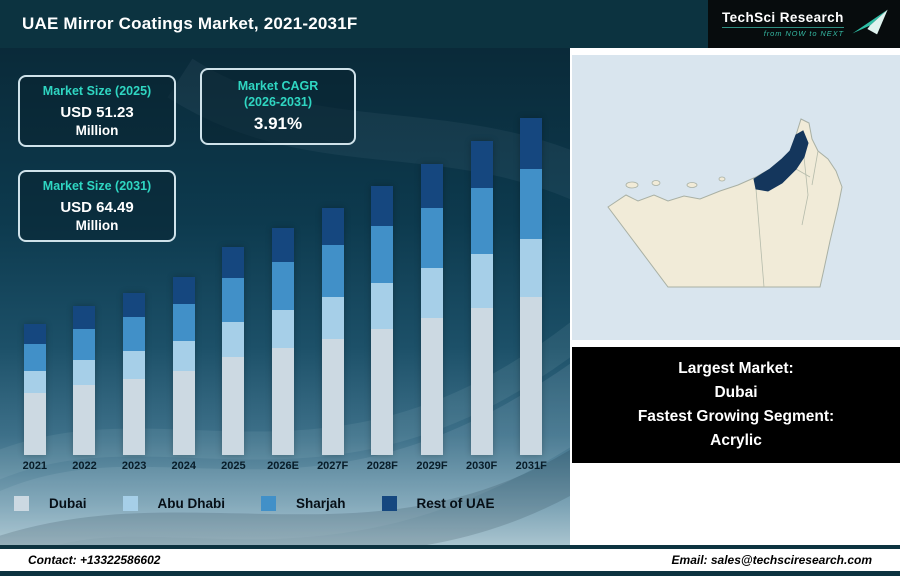 This screenshot has width=900, height=576. I want to click on logo-text: TechSci Research from NOW to NEXT, so click(783, 24).